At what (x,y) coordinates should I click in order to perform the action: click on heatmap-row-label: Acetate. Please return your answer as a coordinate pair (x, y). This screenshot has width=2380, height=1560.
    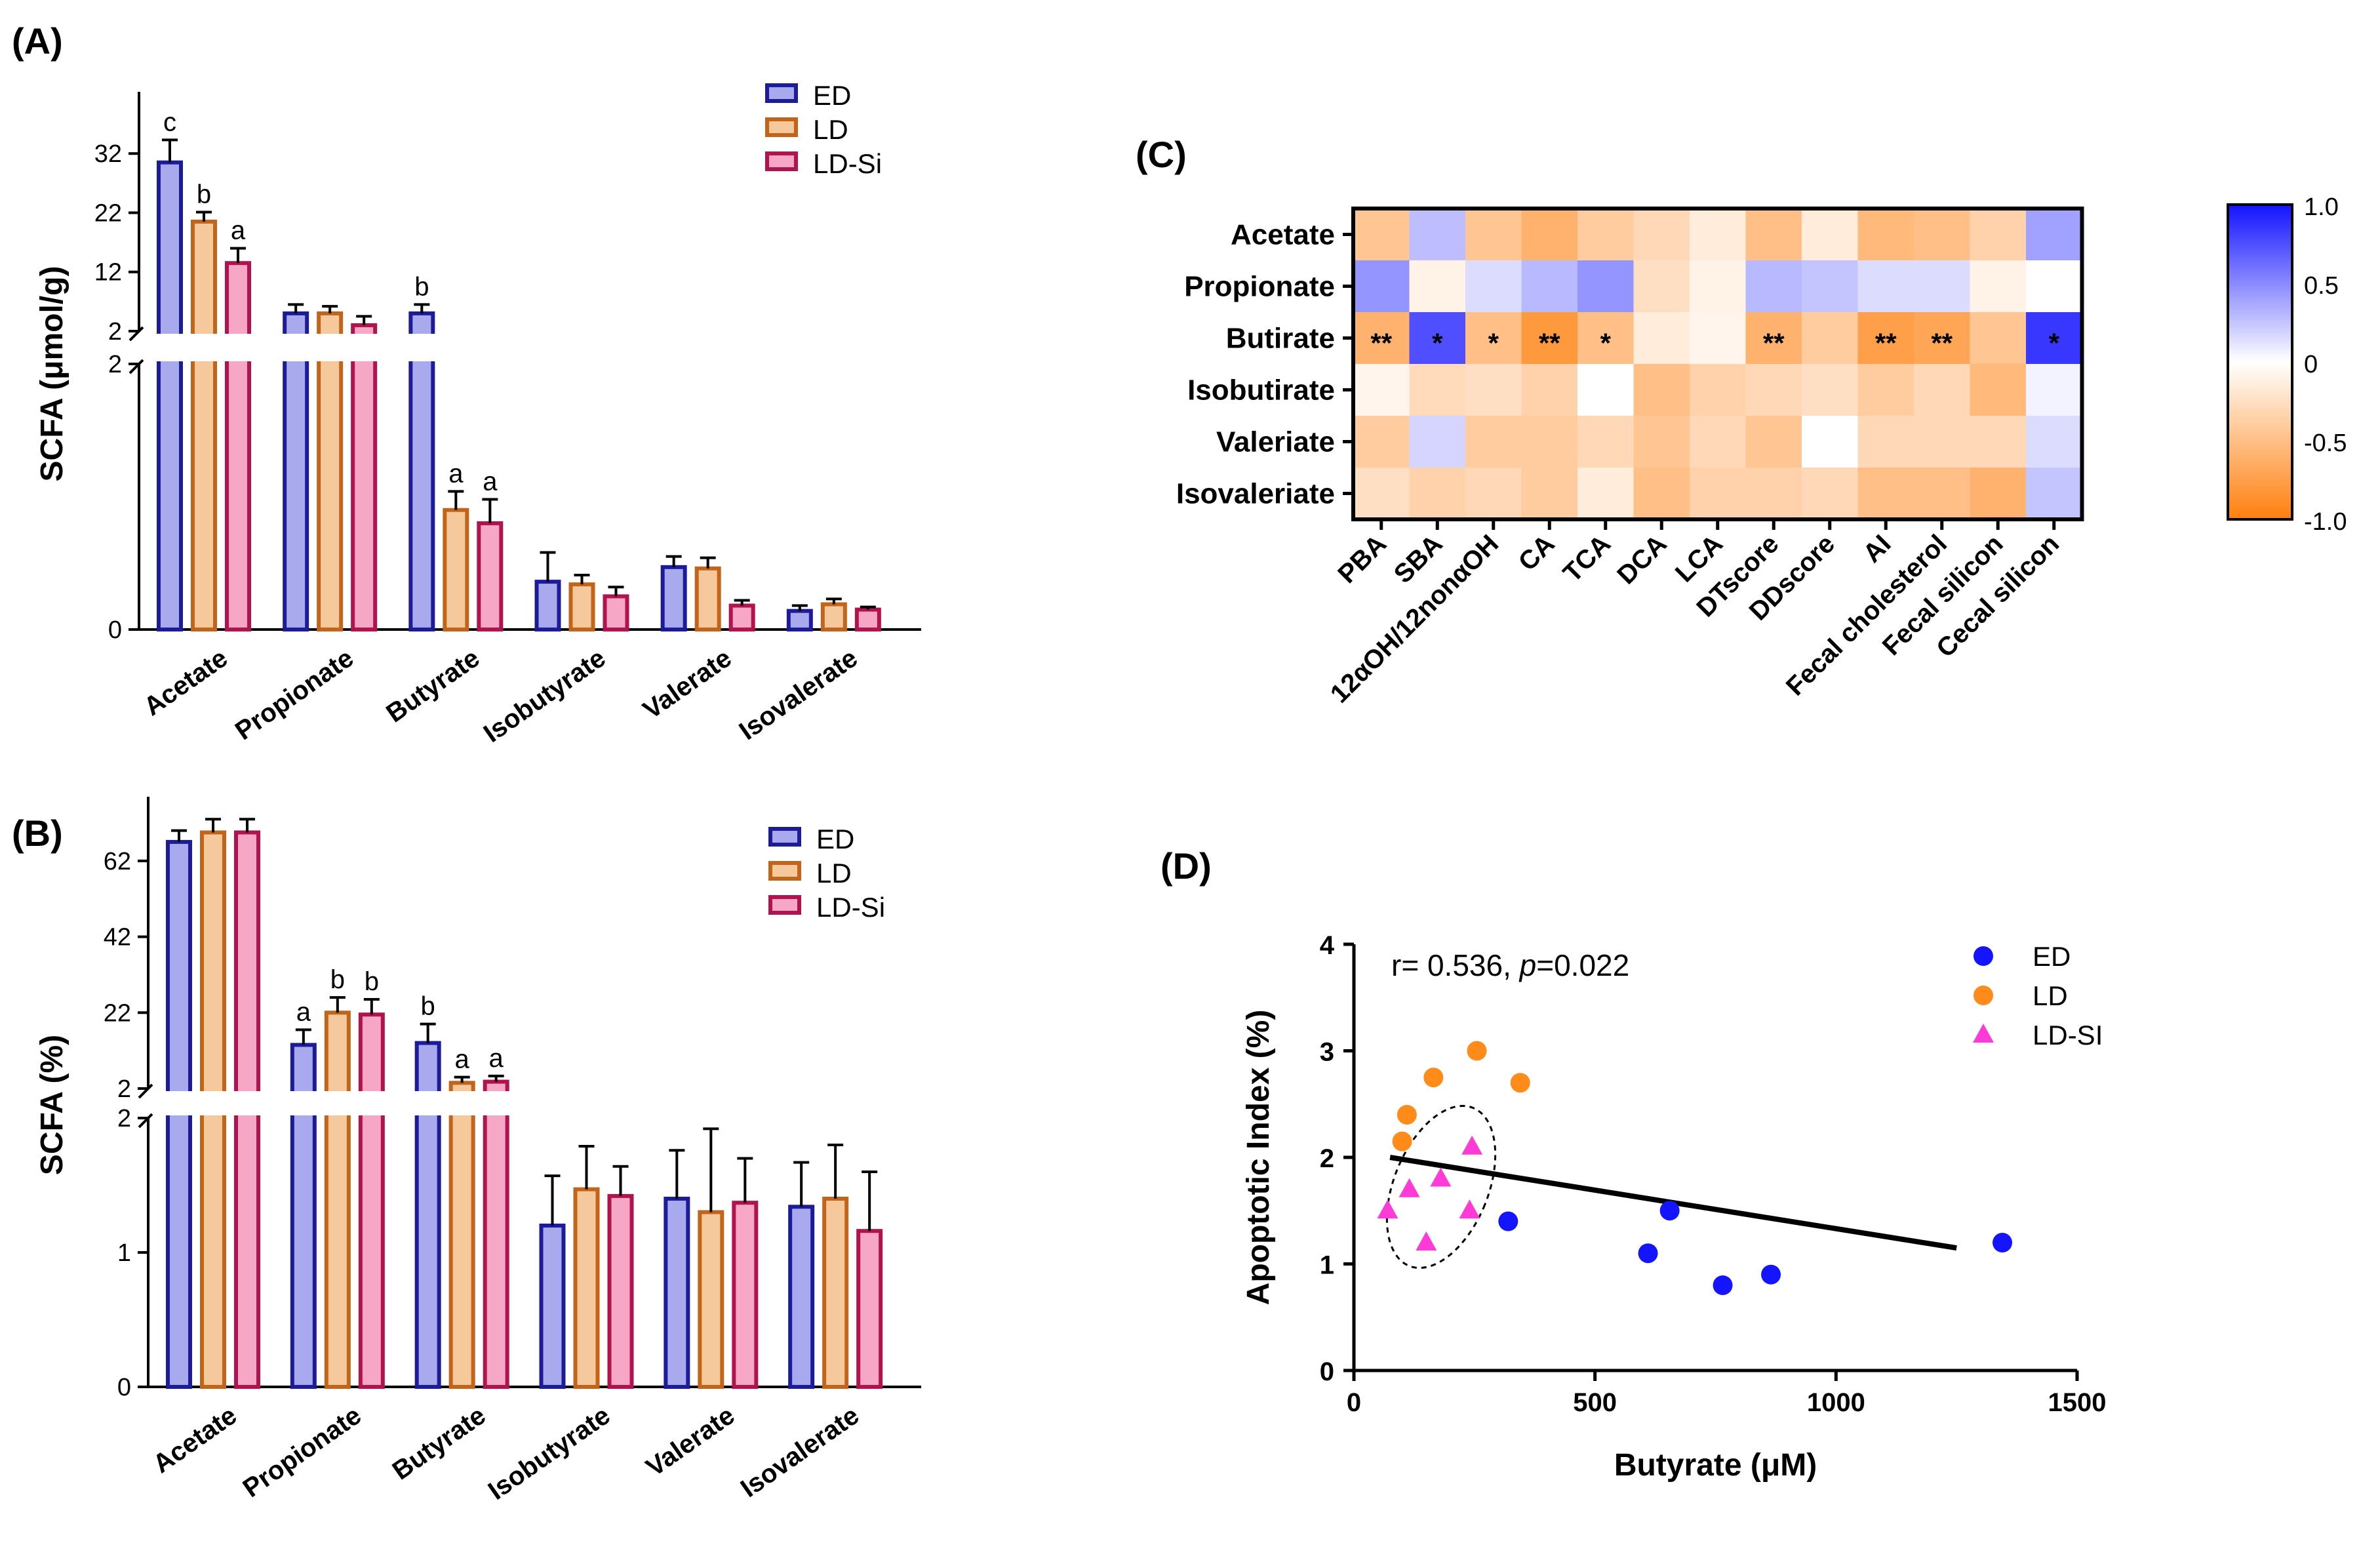
    Looking at the image, I should click on (1283, 235).